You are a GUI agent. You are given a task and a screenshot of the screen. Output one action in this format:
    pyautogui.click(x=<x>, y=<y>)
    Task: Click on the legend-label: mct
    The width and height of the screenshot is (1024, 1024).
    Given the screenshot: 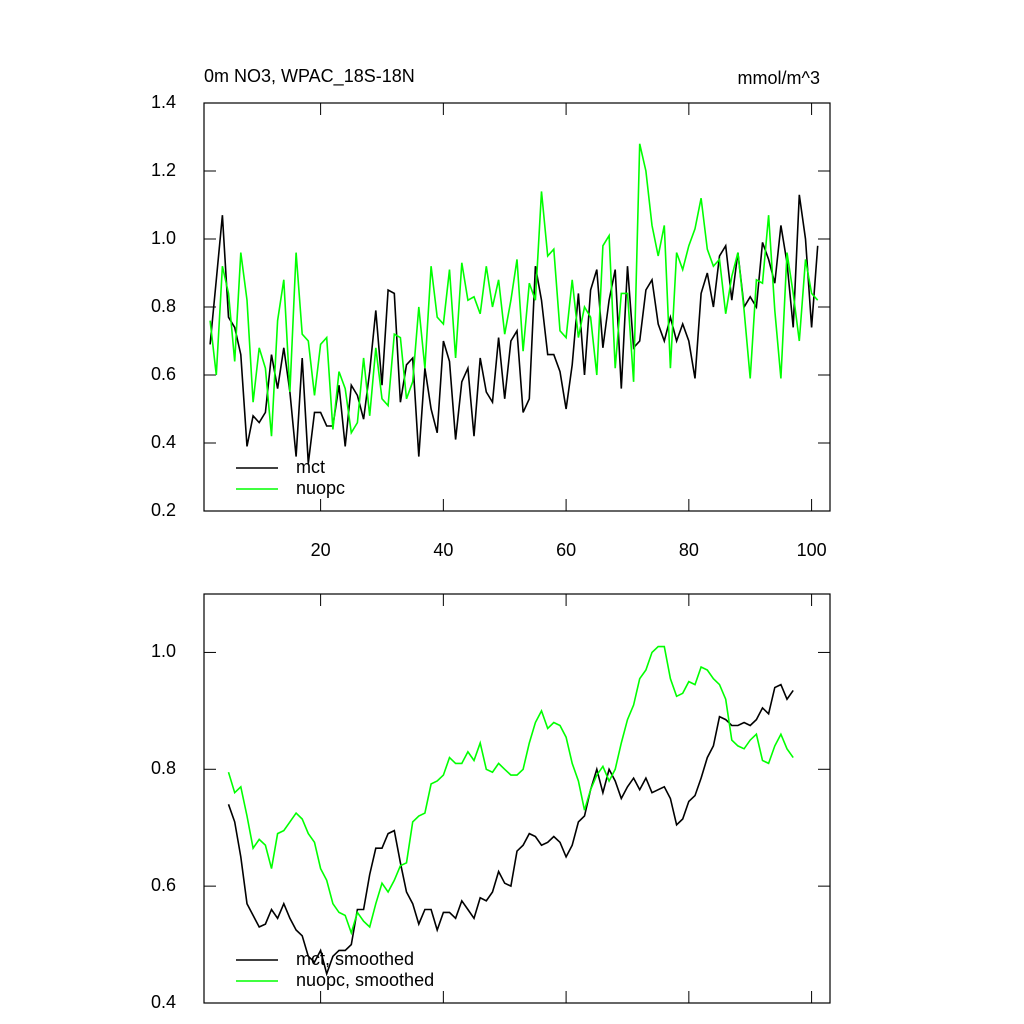 What is the action you would take?
    pyautogui.click(x=310, y=467)
    